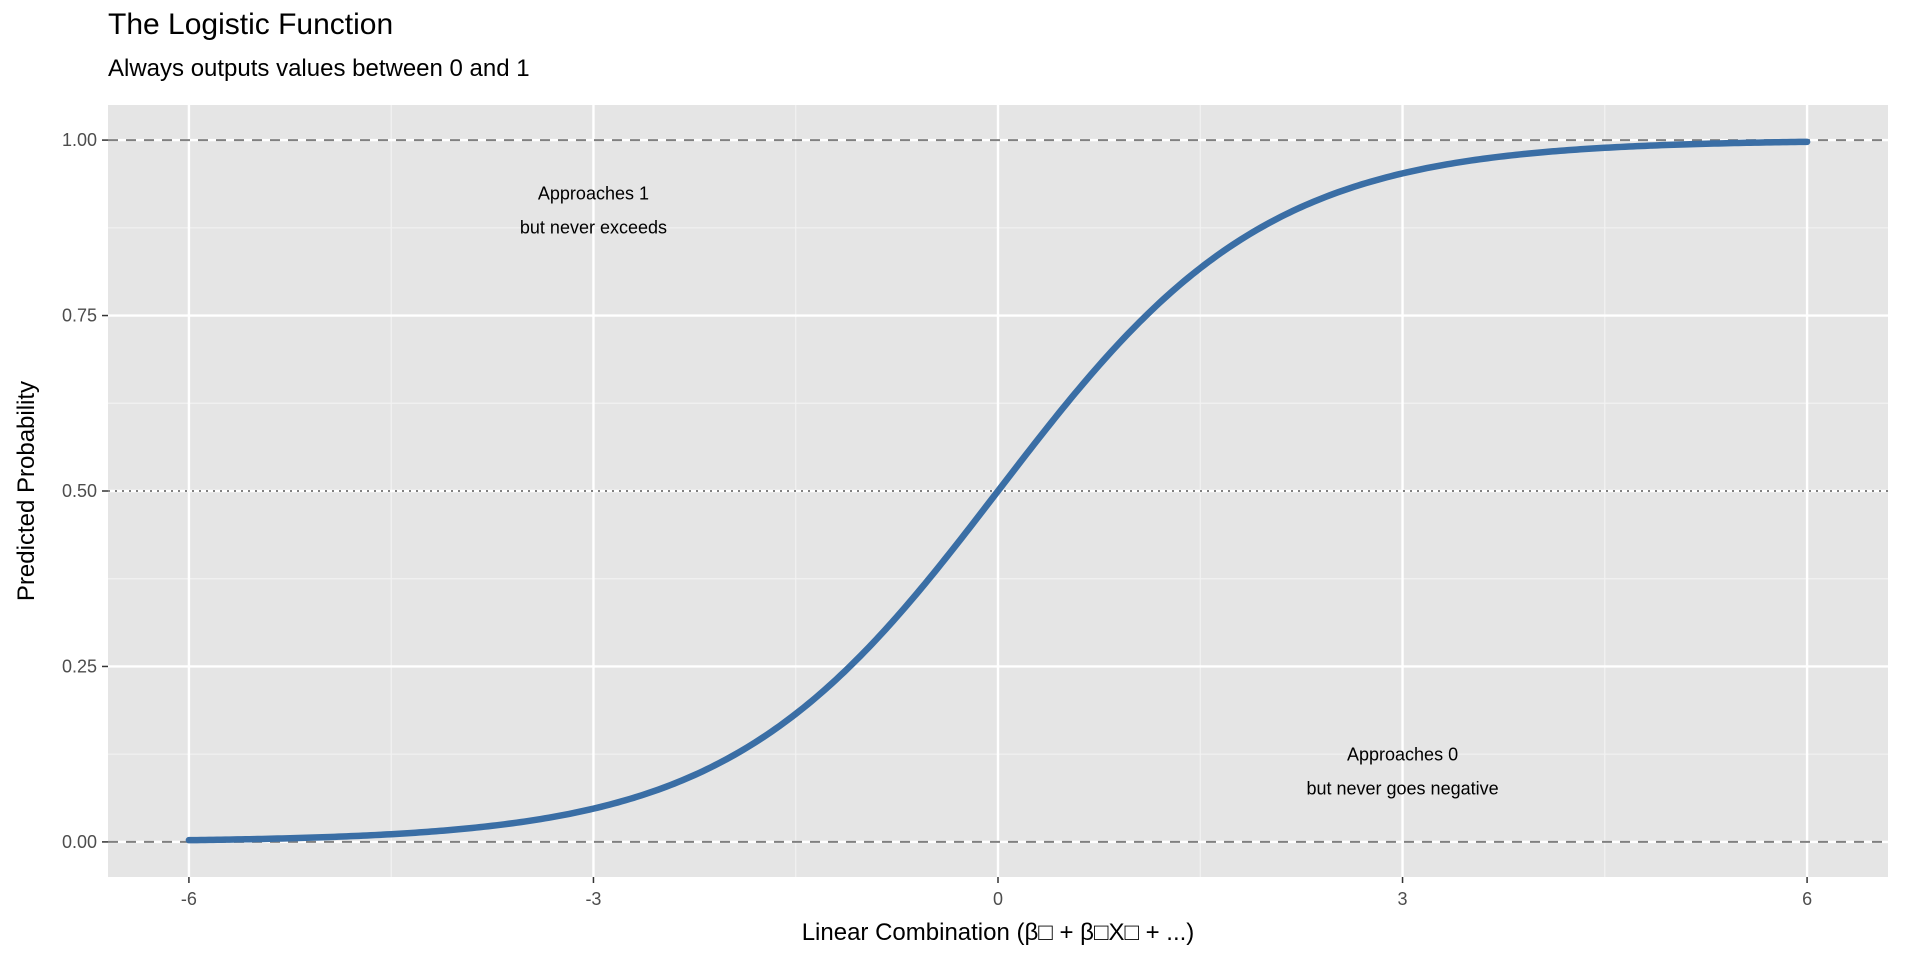 Image resolution: width=1920 pixels, height=960 pixels. Describe the element at coordinates (79, 842) in the screenshot. I see `y-tick-label: 0.00` at that location.